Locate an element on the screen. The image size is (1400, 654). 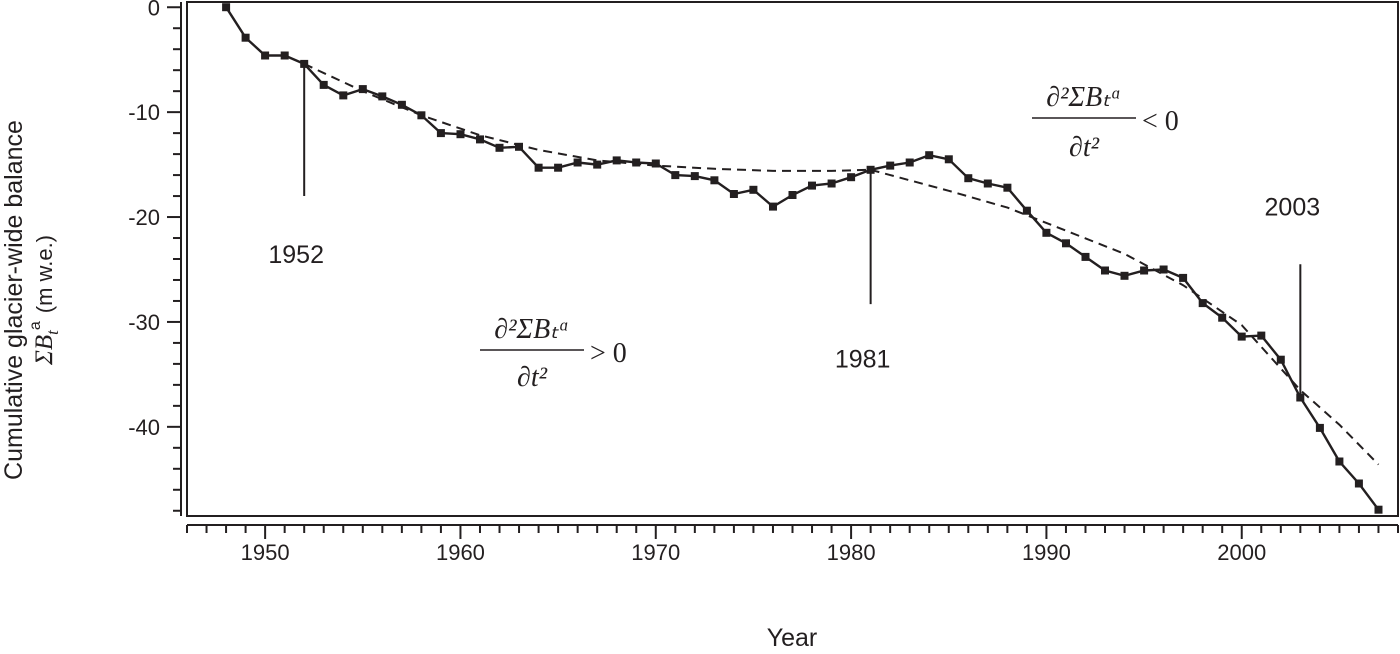
y-tick-label: -30 is located at coordinates (144, 322).